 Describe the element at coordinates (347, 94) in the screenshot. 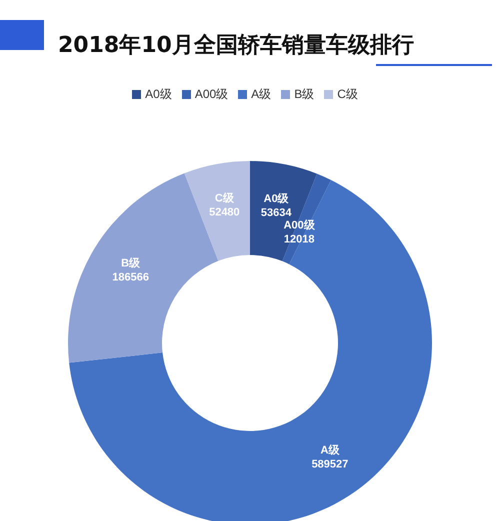

I see `legend-label: C级` at that location.